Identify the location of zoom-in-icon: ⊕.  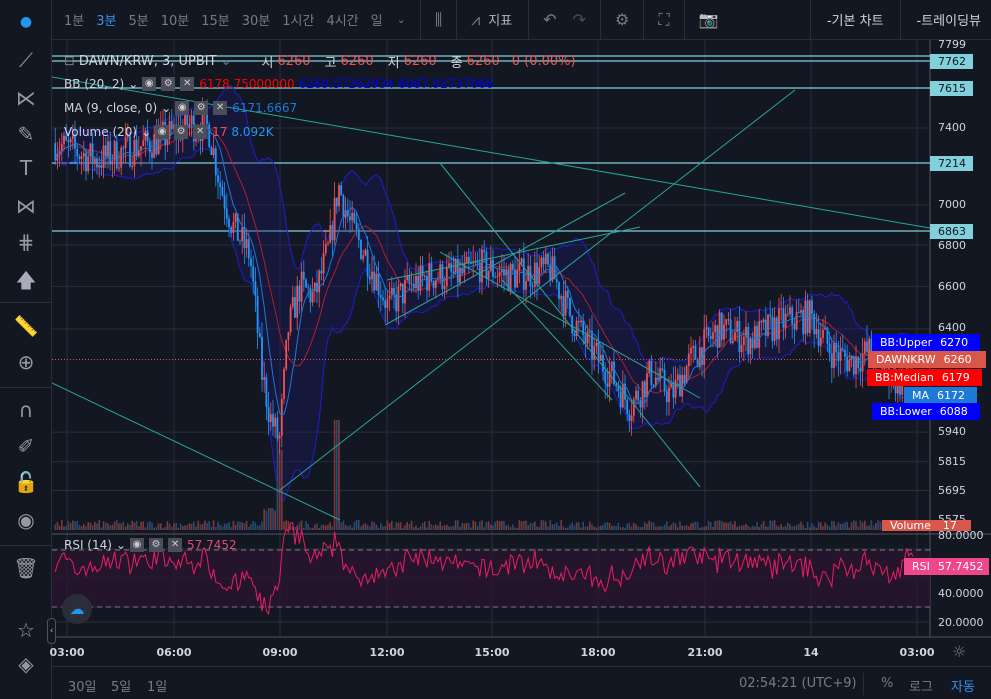
(26, 362).